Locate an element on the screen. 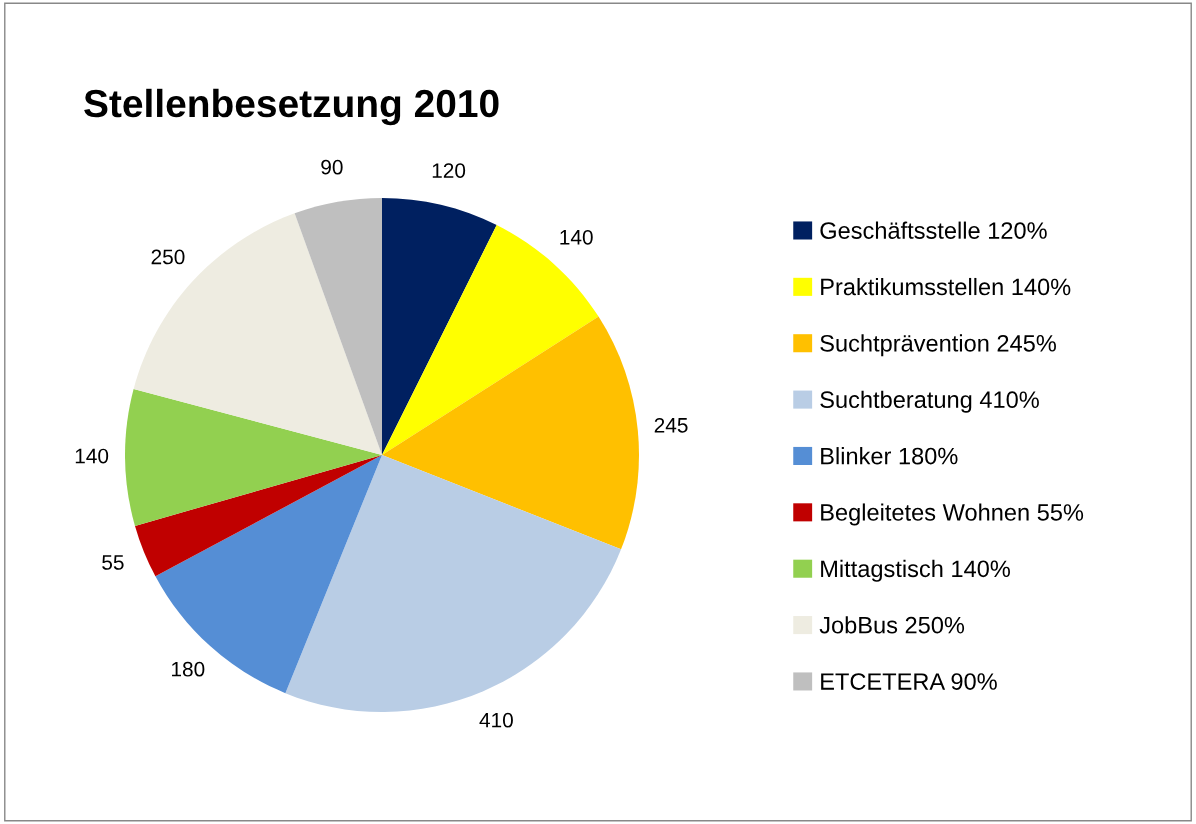 This screenshot has width=1196, height=824. legend-label: Suchtberatung 410% is located at coordinates (929, 401).